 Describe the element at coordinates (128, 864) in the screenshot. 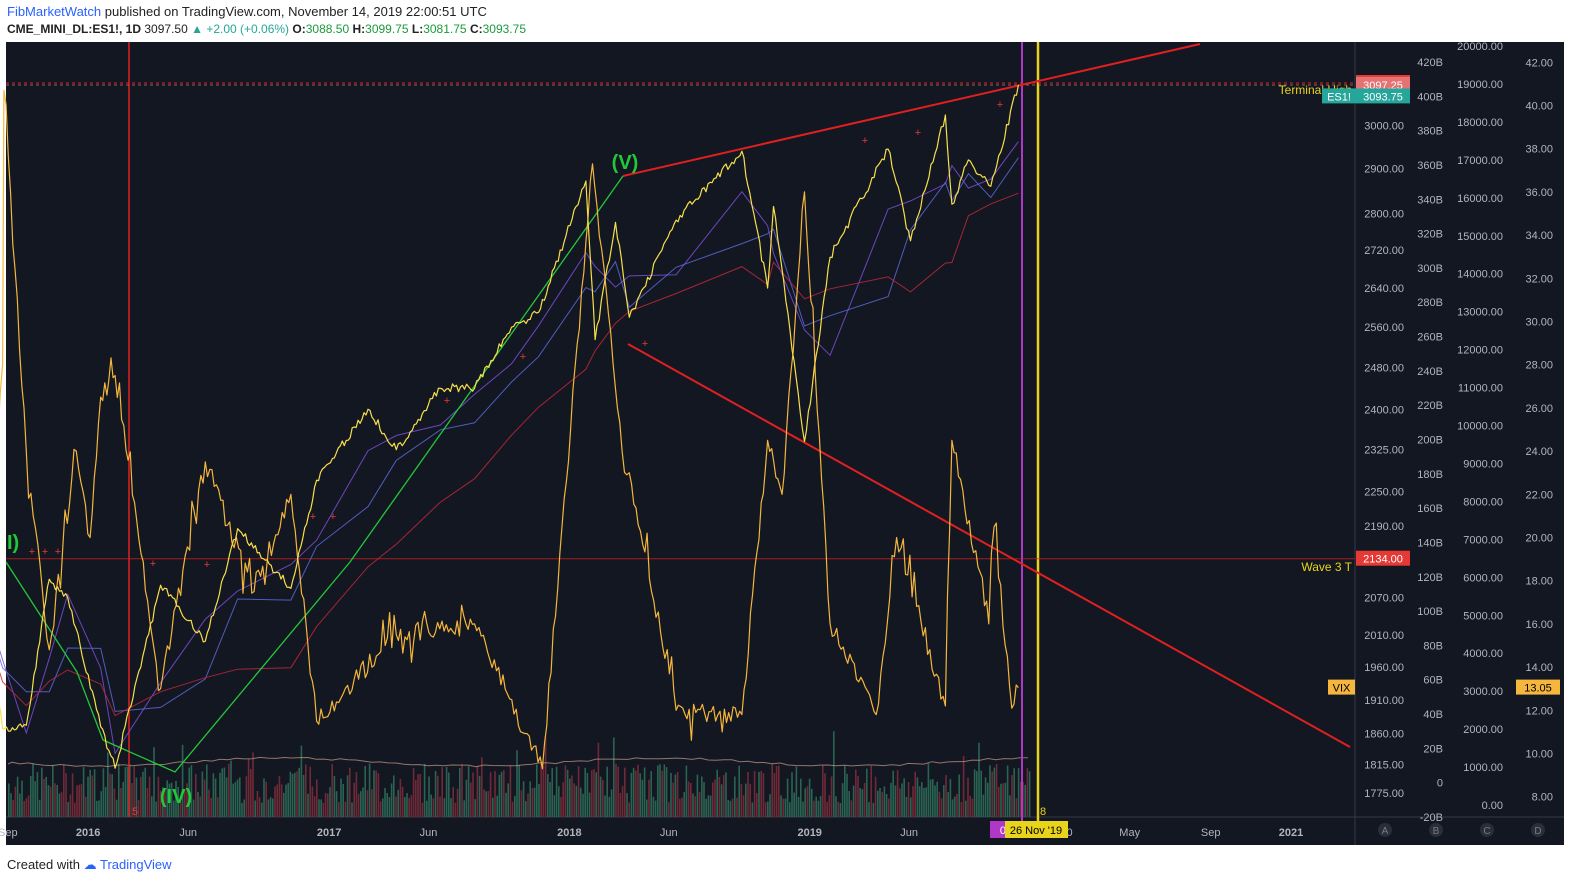

I see `tradingview-logo: ☁ TradingView` at that location.